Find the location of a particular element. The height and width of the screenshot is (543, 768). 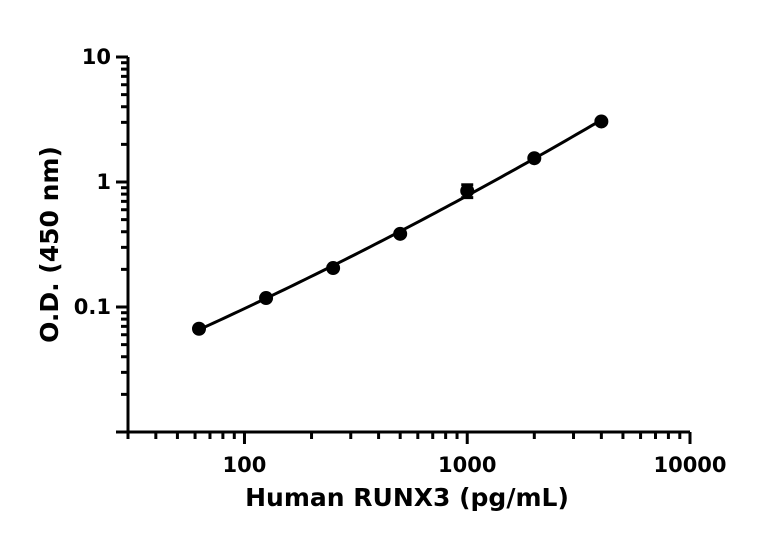

x-tick-label: 100 is located at coordinates (245, 465).